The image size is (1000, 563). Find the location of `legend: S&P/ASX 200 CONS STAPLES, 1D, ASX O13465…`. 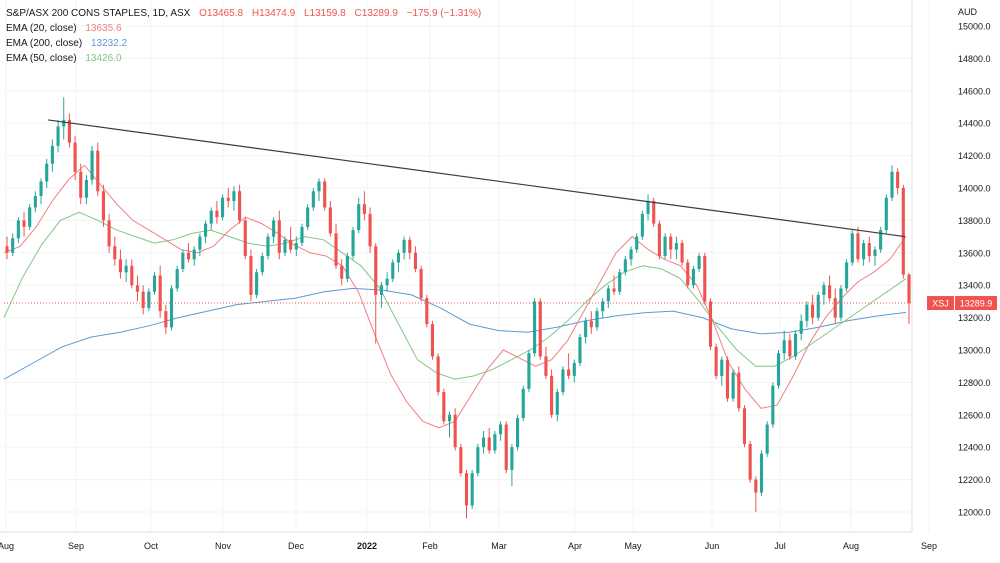

legend: S&P/ASX 200 CONS STAPLES, 1D, ASX O13465… is located at coordinates (246, 36).